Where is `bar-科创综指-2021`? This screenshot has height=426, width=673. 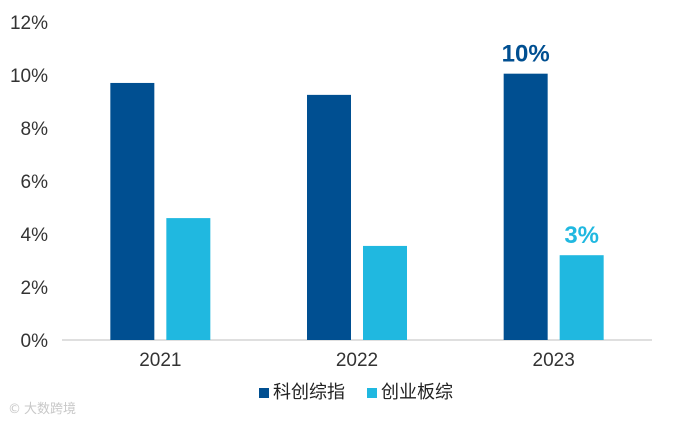
bar-科创综指-2021 is located at coordinates (132, 211).